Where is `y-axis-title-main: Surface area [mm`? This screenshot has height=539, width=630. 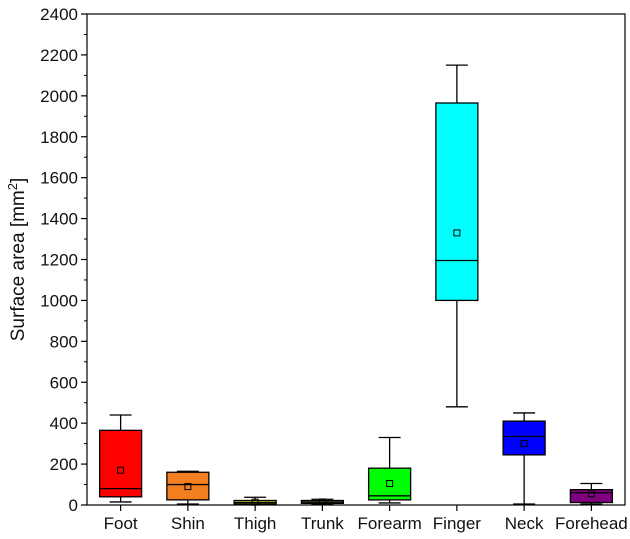 y-axis-title-main: Surface area [mm is located at coordinates (18, 265).